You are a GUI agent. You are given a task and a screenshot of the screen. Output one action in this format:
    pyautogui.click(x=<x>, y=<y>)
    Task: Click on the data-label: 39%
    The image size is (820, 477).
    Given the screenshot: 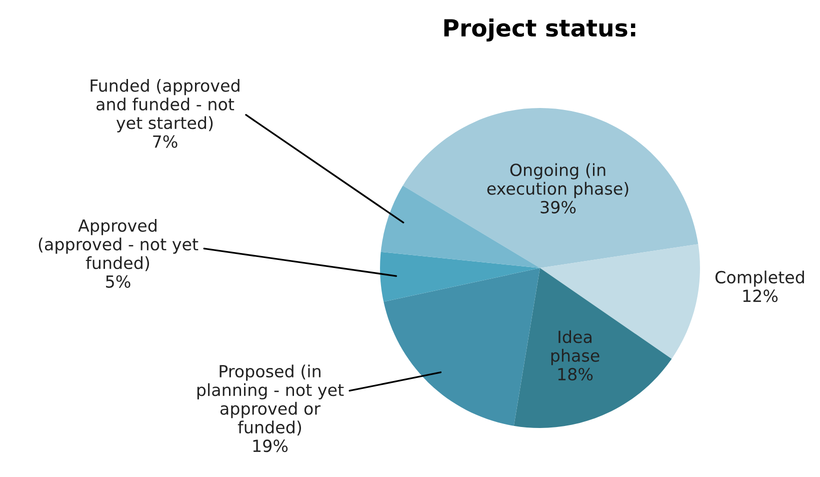 What is the action you would take?
    pyautogui.click(x=558, y=207)
    